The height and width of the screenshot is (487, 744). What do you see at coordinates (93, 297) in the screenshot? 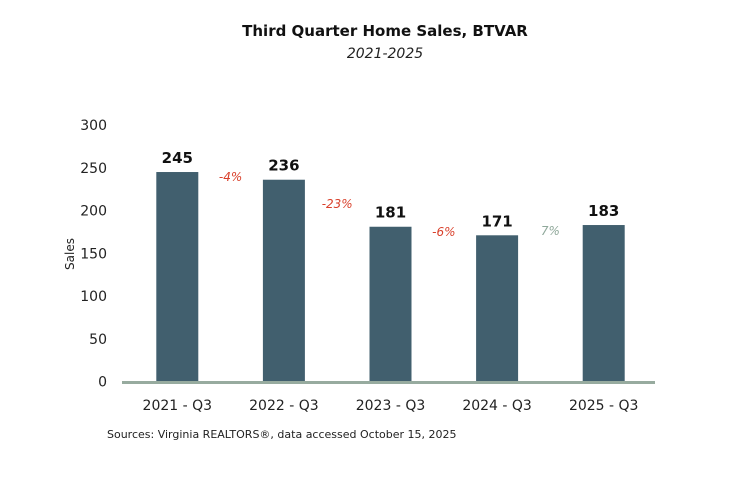
I see `y-tick-label: 100` at bounding box center [93, 297].